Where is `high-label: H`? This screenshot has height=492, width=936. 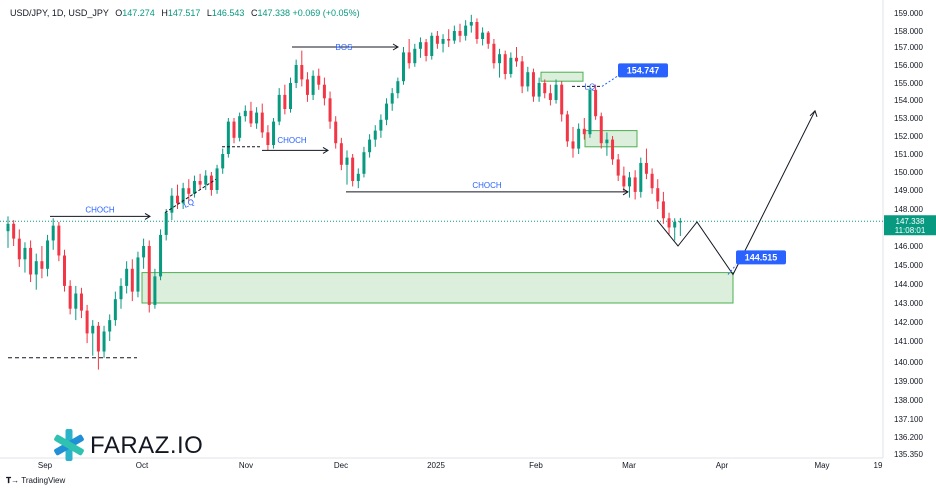 high-label: H is located at coordinates (164, 13).